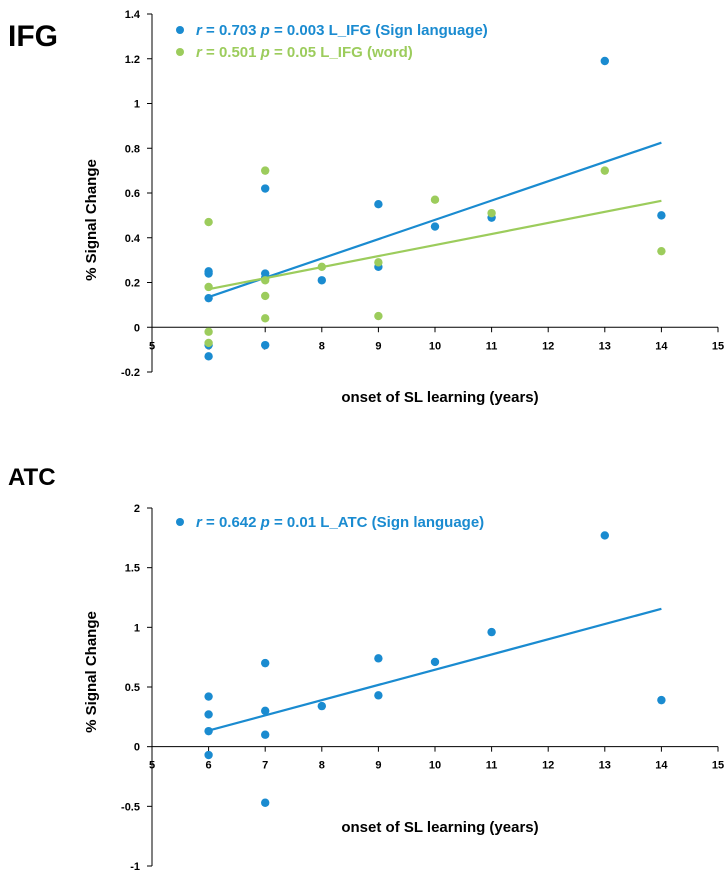  I want to click on y-tick-label: 0.6, so click(132, 194).